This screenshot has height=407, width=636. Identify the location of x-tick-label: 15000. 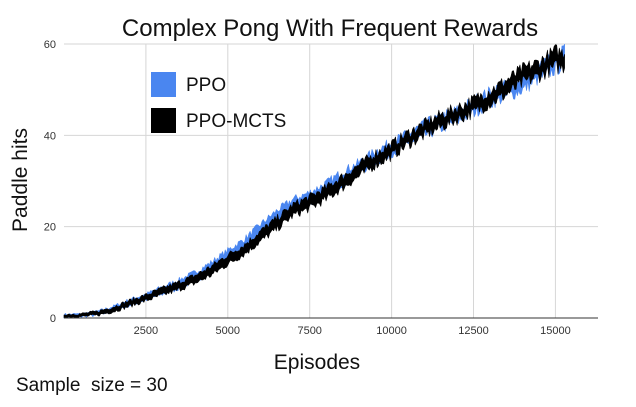
(555, 331).